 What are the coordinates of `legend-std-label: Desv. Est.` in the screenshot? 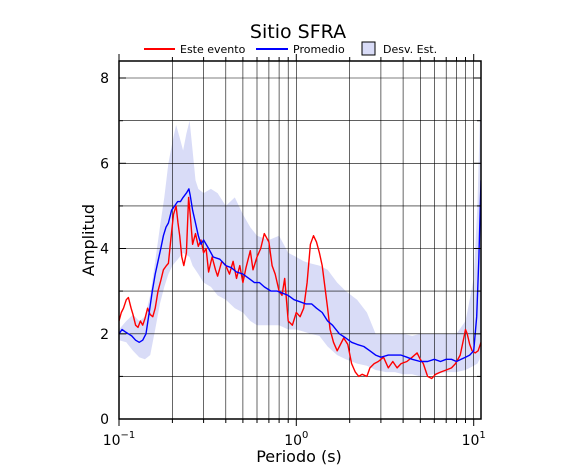 It's located at (410, 49).